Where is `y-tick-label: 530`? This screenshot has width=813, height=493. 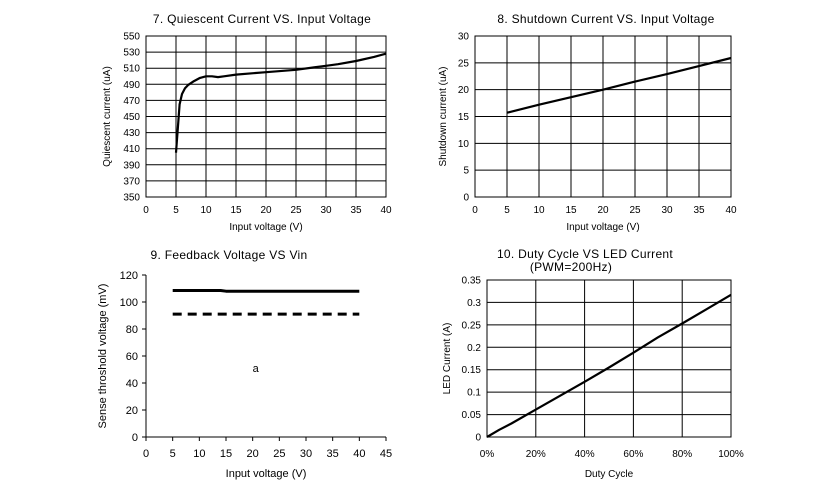 y-tick-label: 530 is located at coordinates (131, 53).